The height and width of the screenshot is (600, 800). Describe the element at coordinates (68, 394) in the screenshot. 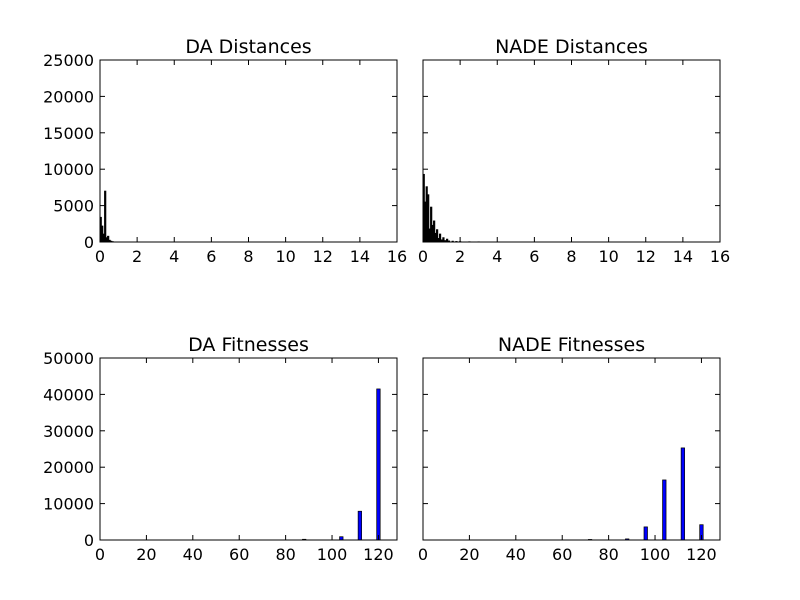

I see `da-fitnesses-y-tick-label: 40000` at that location.